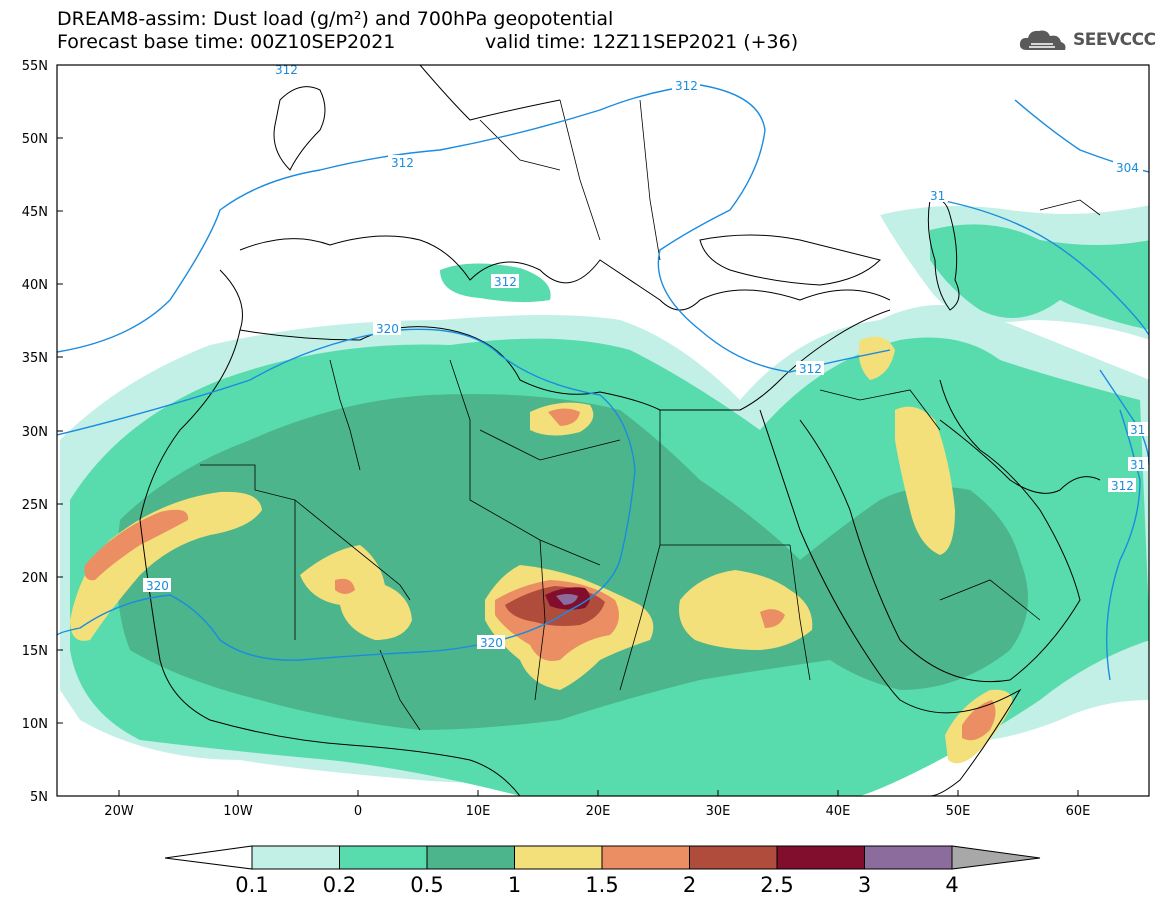 The image size is (1165, 907). Describe the element at coordinates (864, 885) in the screenshot. I see `colorbar-label: 3` at that location.